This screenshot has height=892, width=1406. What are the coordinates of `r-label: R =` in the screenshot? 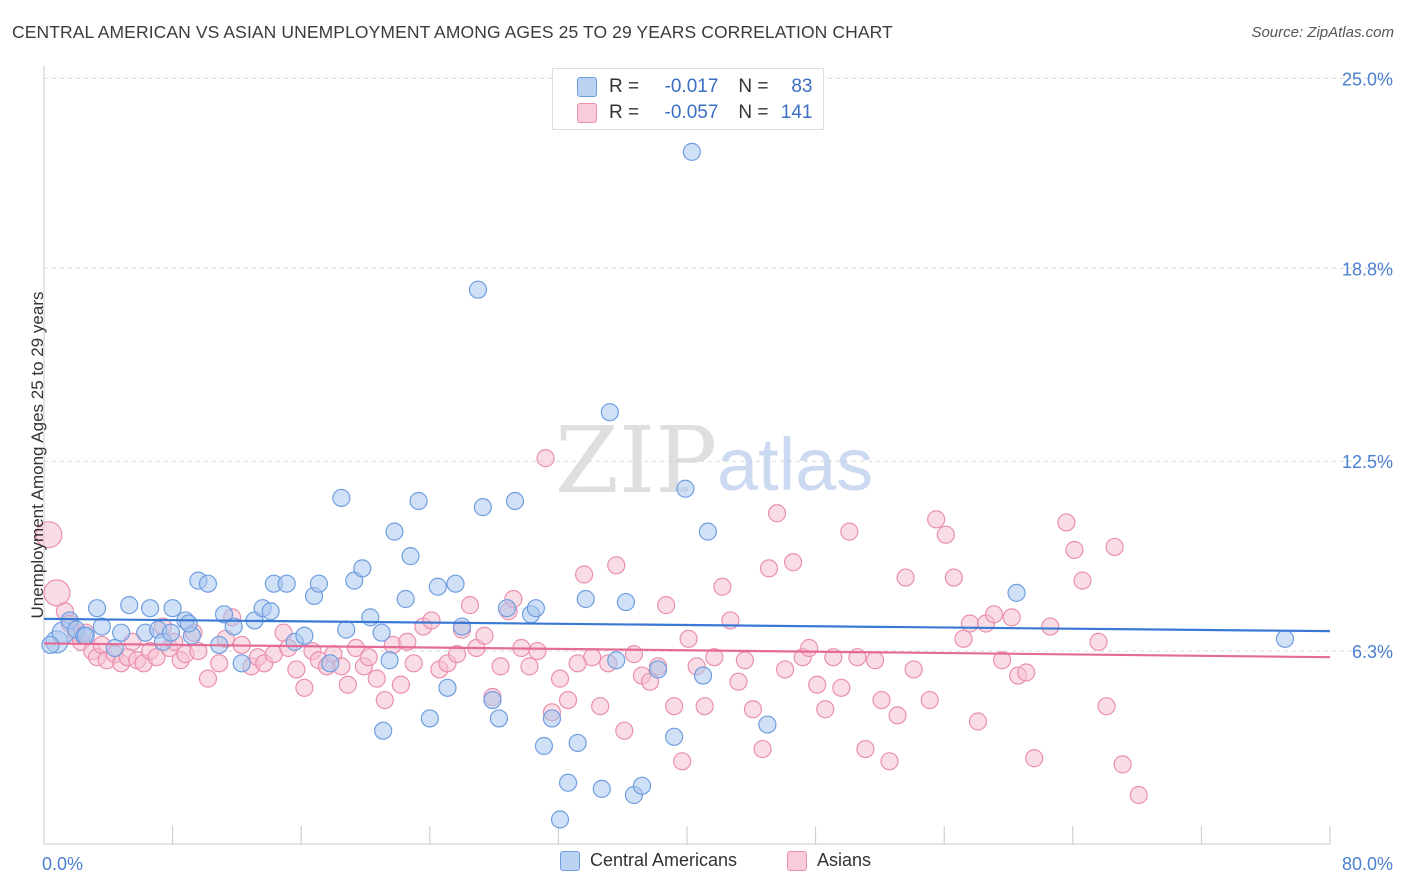 It's located at (624, 112).